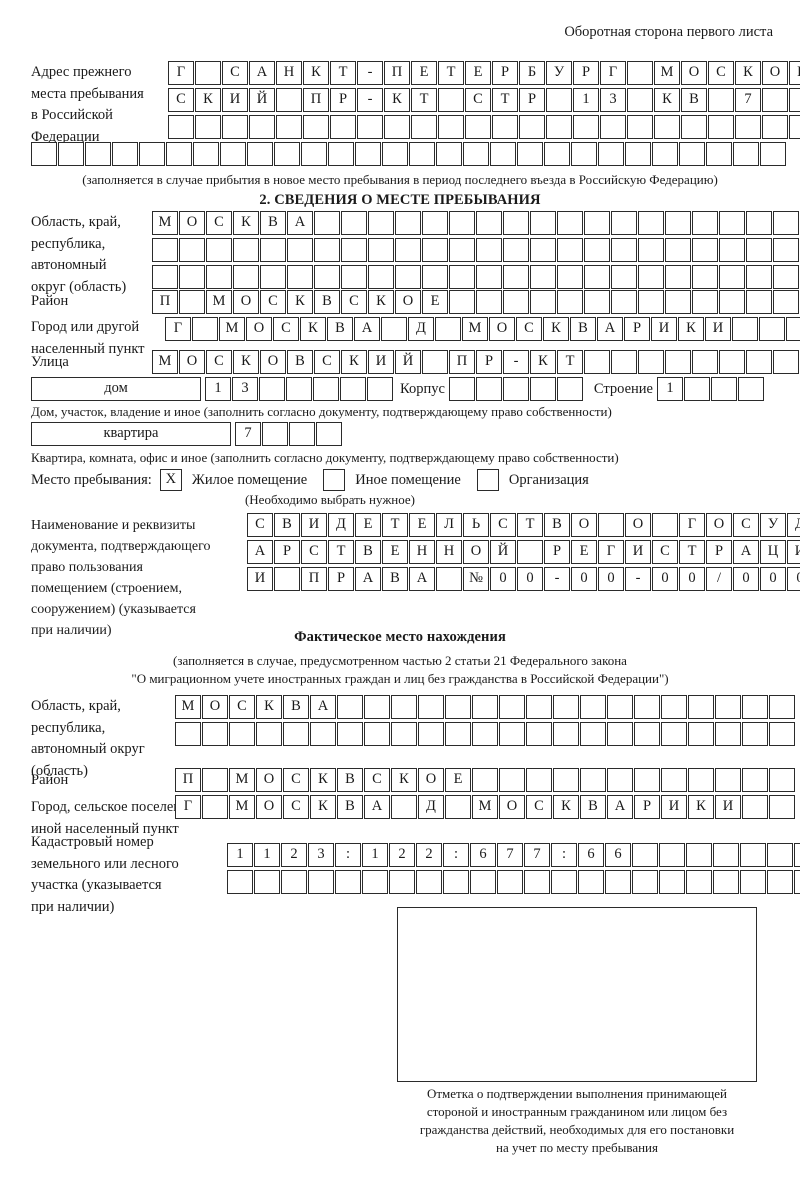 Image resolution: width=800 pixels, height=1180 pixels. What do you see at coordinates (267, 855) in the screenshot?
I see `cadastral-r1-cell-2: 1` at bounding box center [267, 855].